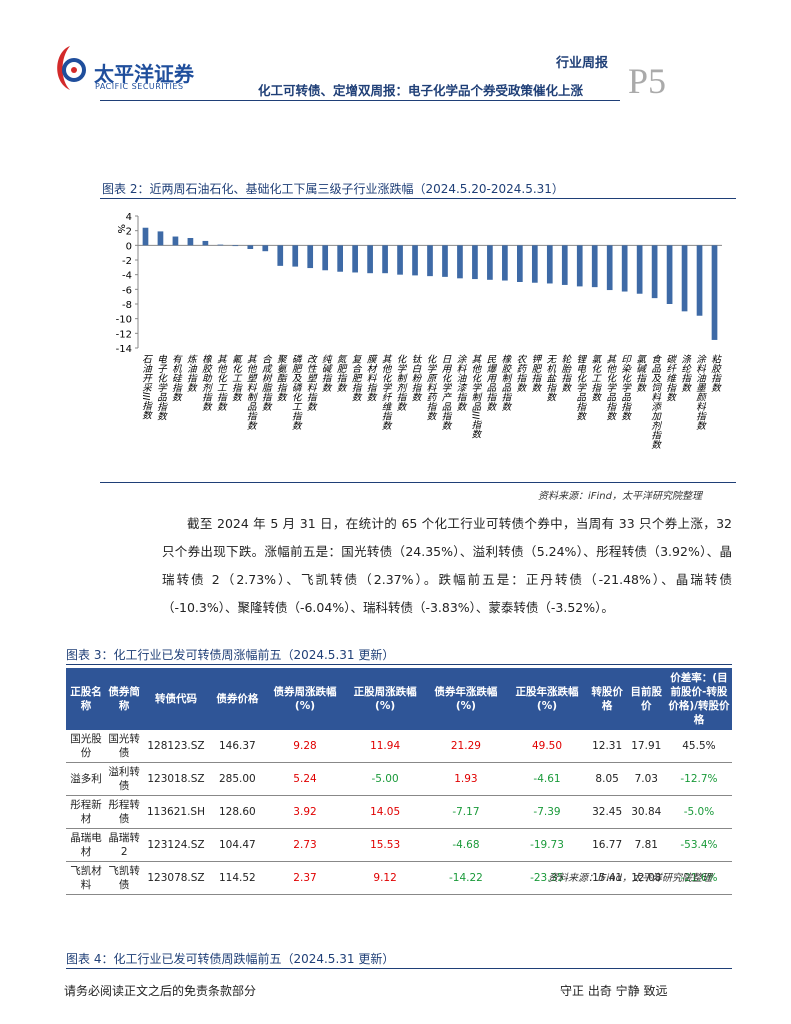  I want to click on footer-right: 守正 出奇 宁静 致远, so click(614, 991).